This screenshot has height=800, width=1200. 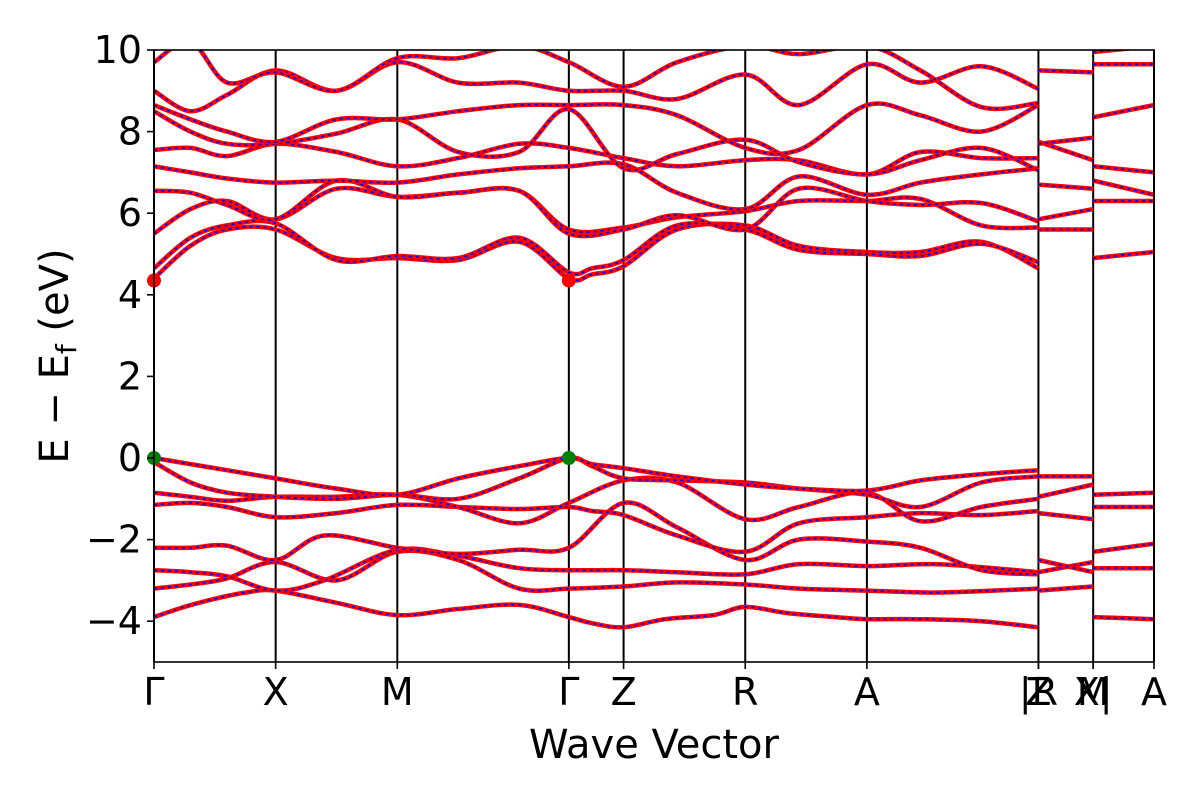 I want to click on x-tick-label: |R, so click(x=1038, y=692).